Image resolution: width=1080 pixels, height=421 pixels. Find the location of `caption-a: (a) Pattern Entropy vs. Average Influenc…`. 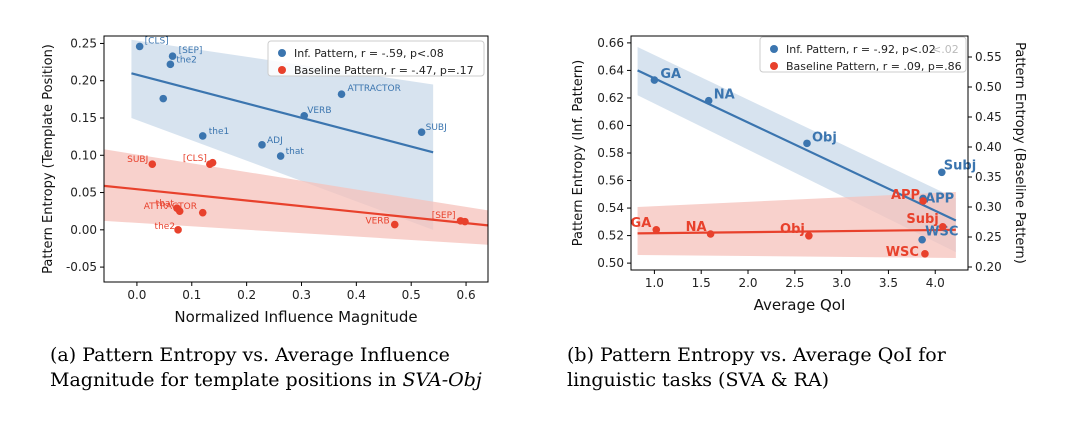

caption-a: (a) Pattern Entropy vs. Average Influenc… is located at coordinates (280, 368).